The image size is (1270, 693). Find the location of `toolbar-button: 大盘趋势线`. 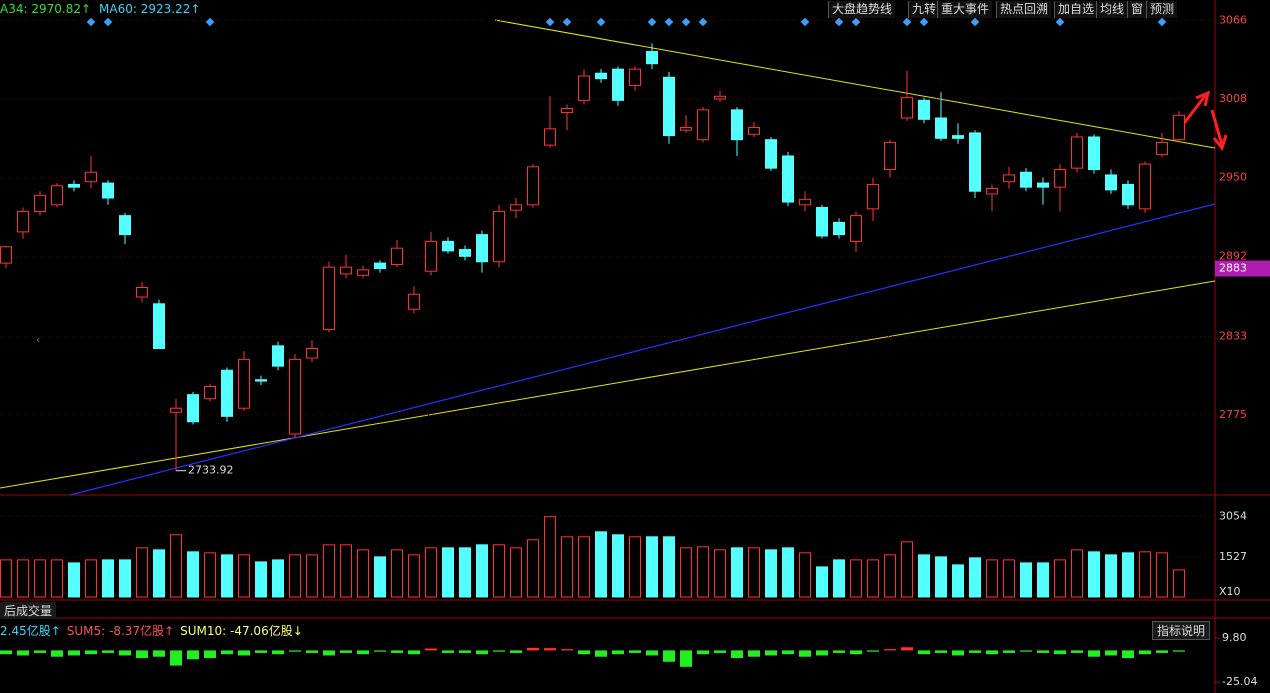

toolbar-button: 大盘趋势线 is located at coordinates (862, 9).